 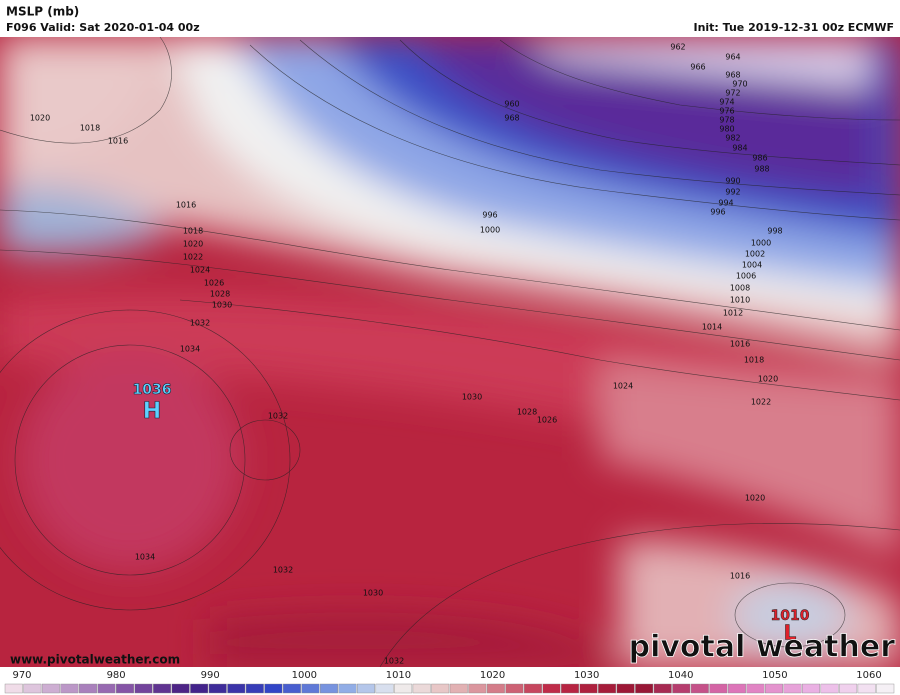 I want to click on isobar-label: 992, so click(x=732, y=192).